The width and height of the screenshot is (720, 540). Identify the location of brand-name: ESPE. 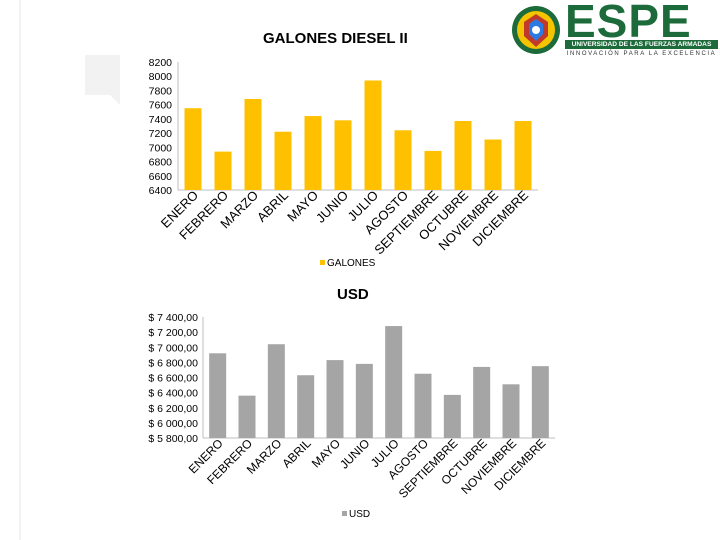
(628, 23).